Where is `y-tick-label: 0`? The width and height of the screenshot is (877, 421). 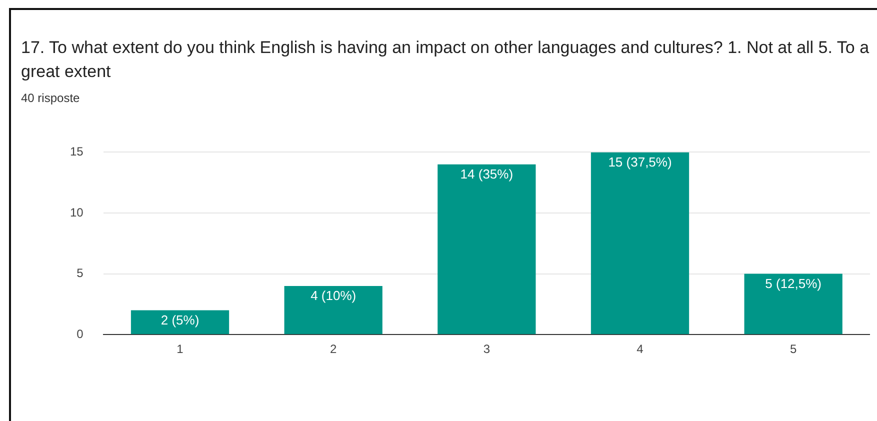 y-tick-label: 0 is located at coordinates (80, 333).